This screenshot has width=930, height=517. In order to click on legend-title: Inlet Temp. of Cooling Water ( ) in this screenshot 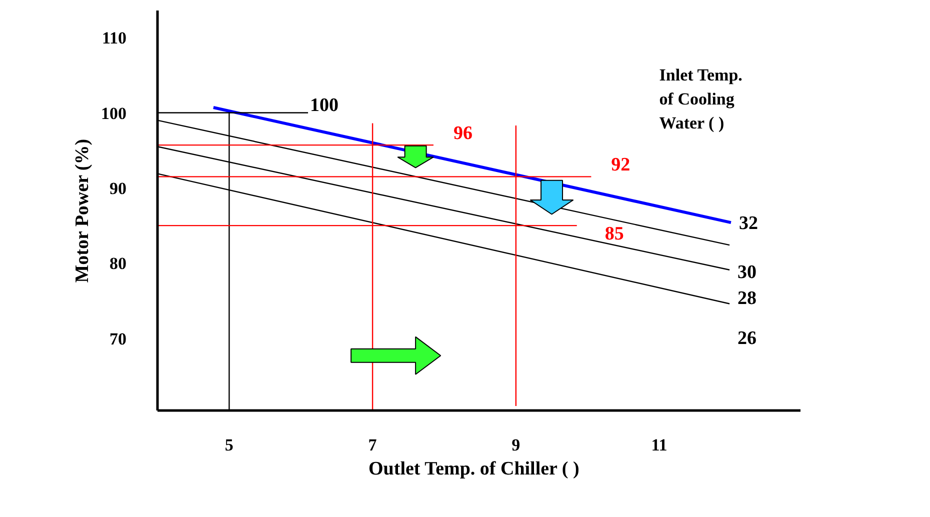, I will do `click(700, 99)`.